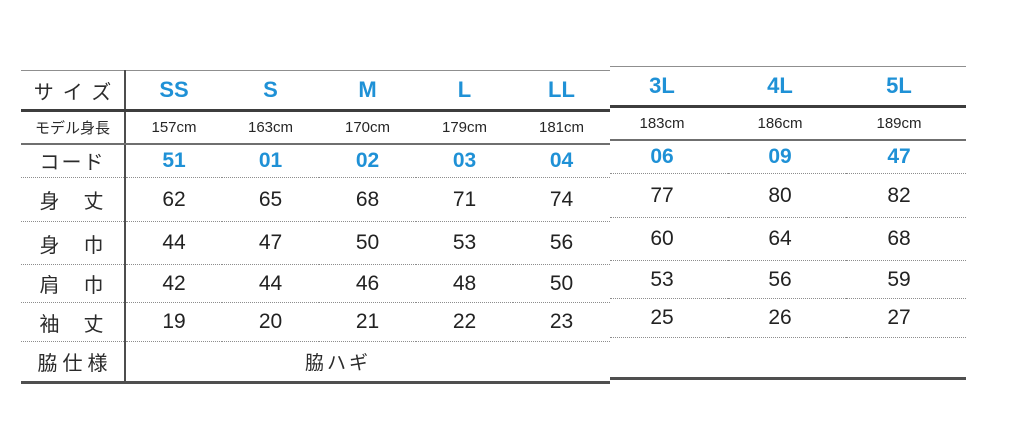  Describe the element at coordinates (906, 318) in the screenshot. I see `value-cell: 27` at that location.